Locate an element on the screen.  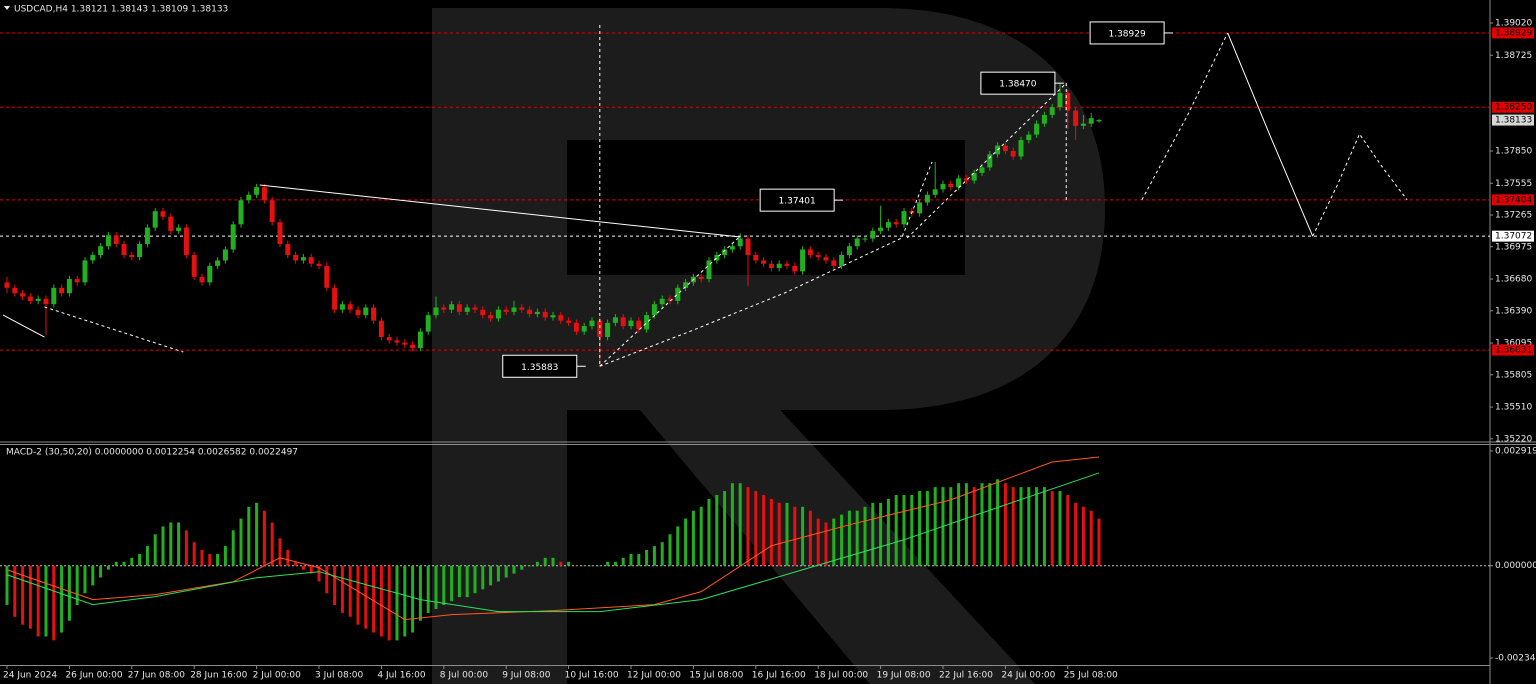
y-tick-label: 1.37850 is located at coordinates (1513, 152).